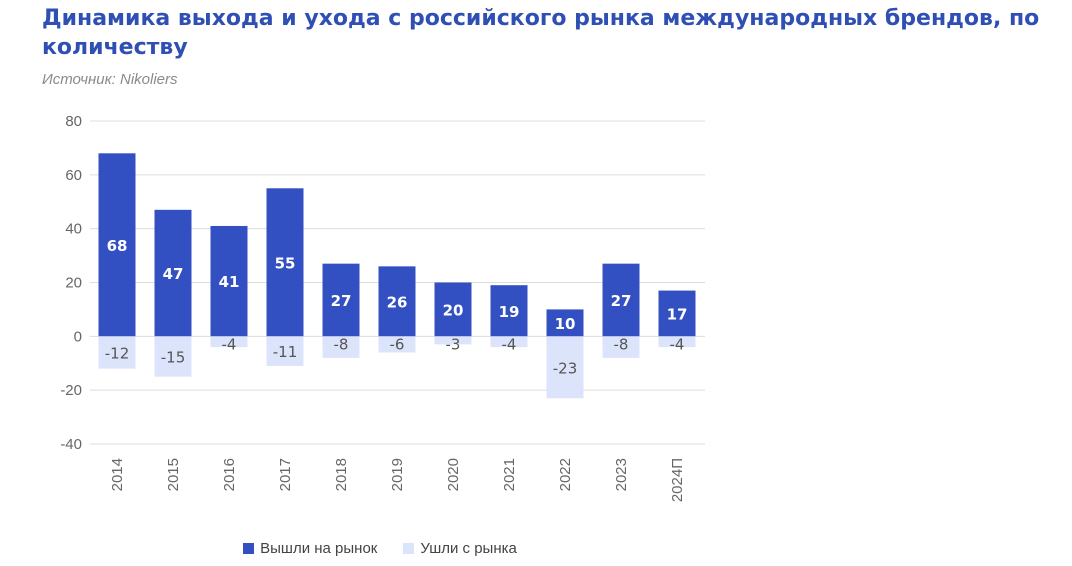  I want to click on legend-label-entered: Вышли на рынок, so click(319, 548).